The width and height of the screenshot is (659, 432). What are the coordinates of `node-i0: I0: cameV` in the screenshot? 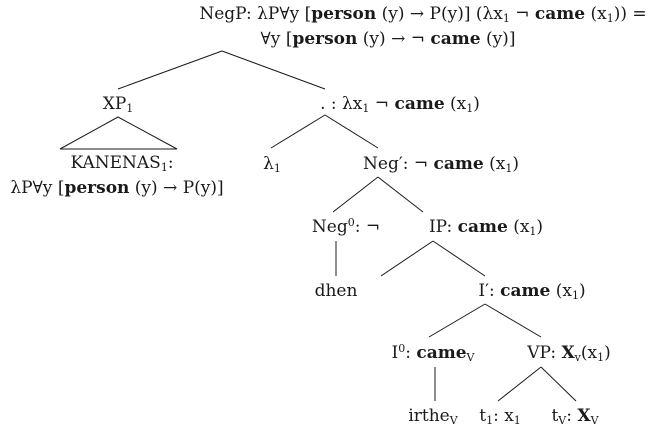 It's located at (433, 353).